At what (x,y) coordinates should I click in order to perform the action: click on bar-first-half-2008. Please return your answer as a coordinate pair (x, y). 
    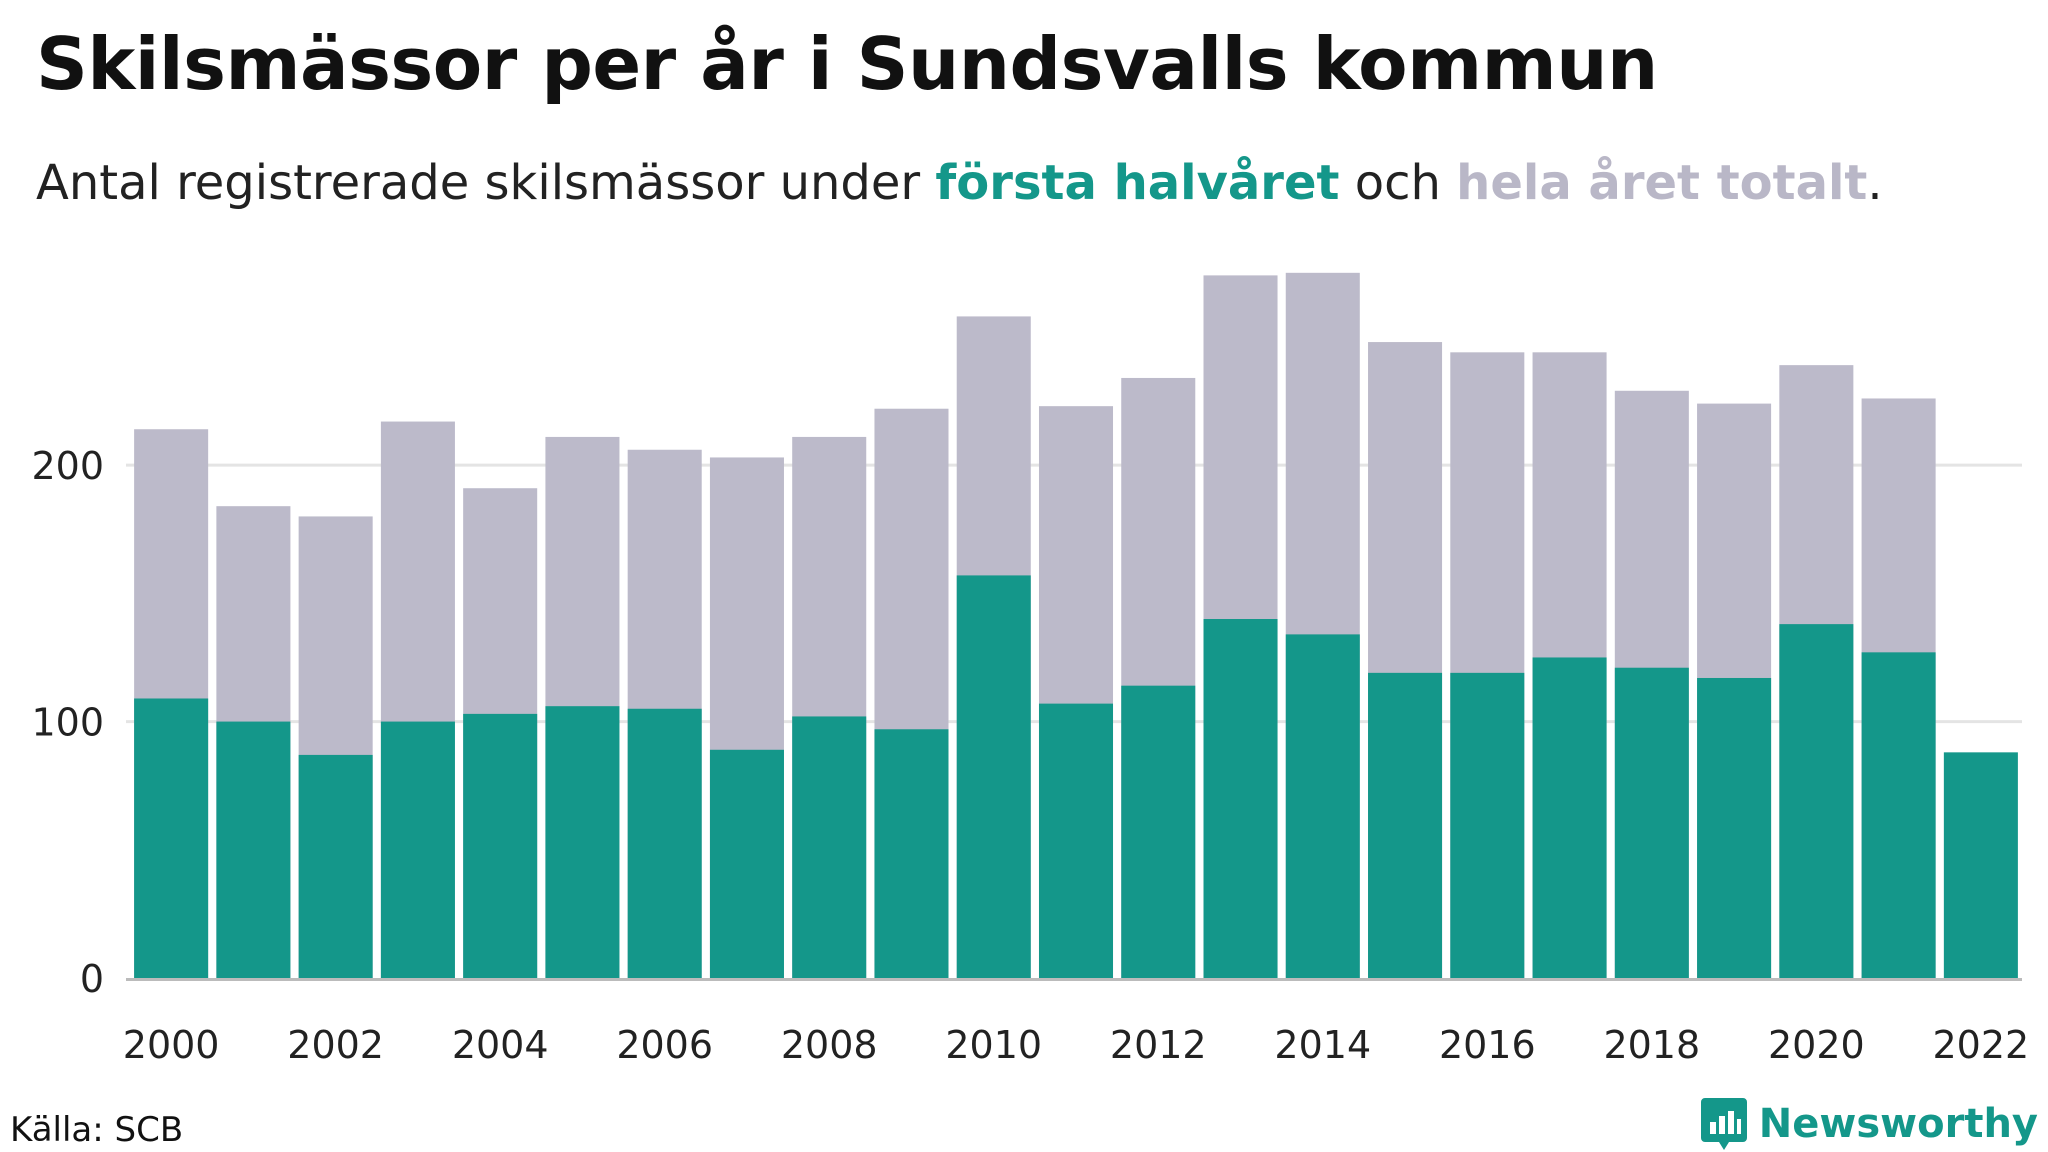
    Looking at the image, I should click on (829, 847).